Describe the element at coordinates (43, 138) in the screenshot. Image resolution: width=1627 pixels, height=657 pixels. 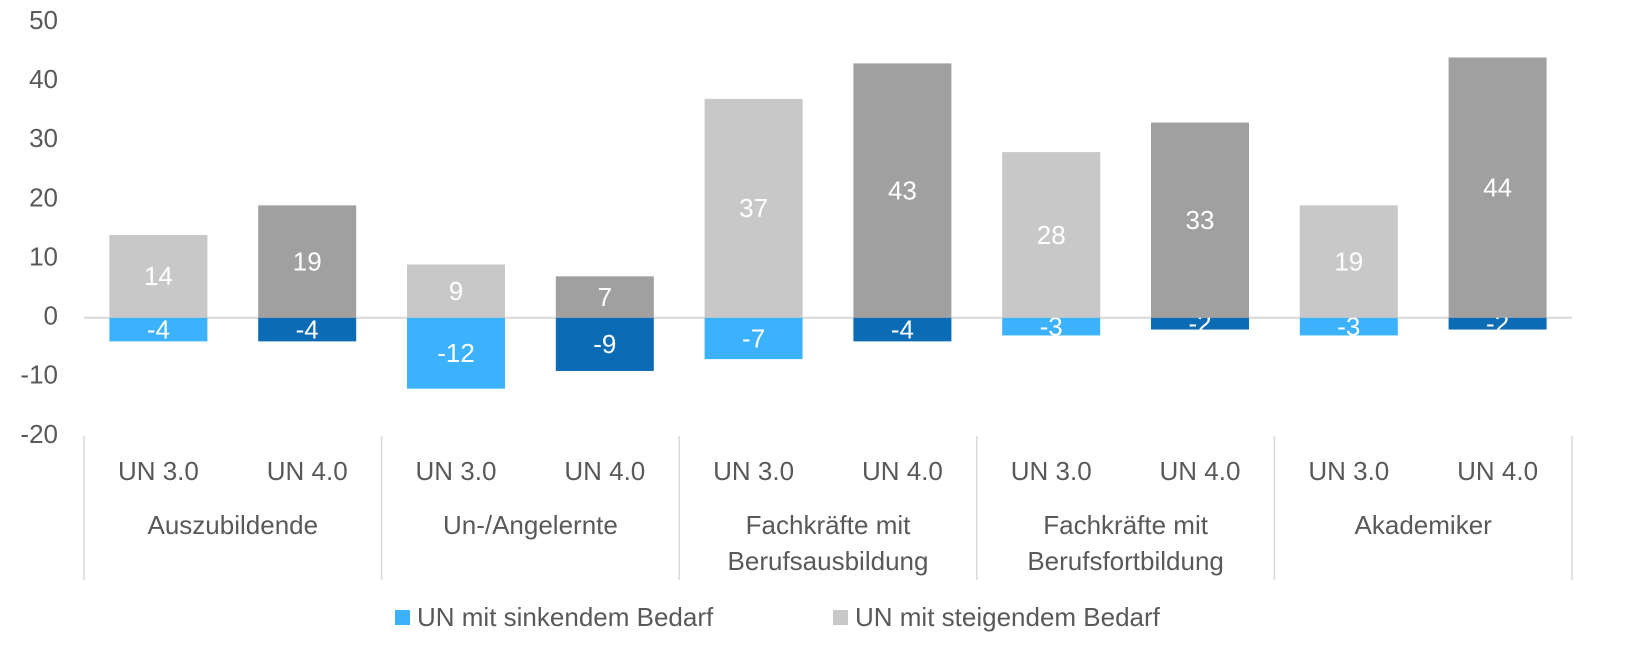
I see `y-tick-label: 30` at that location.